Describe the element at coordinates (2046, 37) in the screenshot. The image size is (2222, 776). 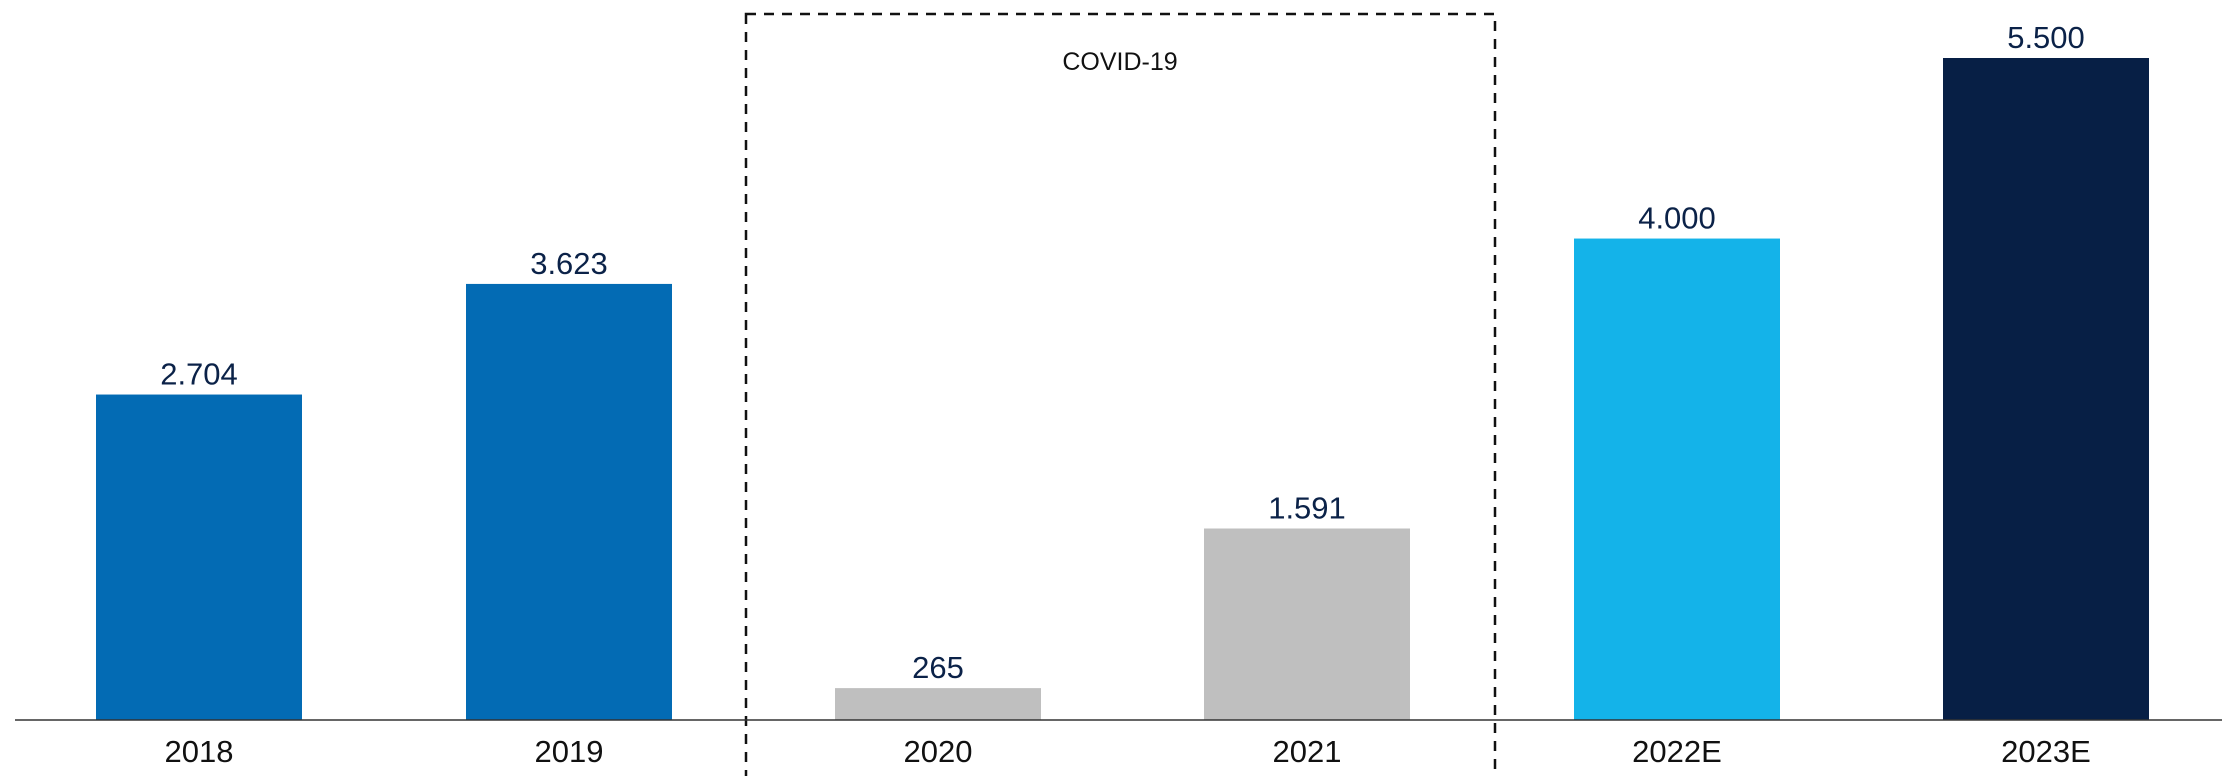
I see `value-label-2023e: 5.500` at that location.